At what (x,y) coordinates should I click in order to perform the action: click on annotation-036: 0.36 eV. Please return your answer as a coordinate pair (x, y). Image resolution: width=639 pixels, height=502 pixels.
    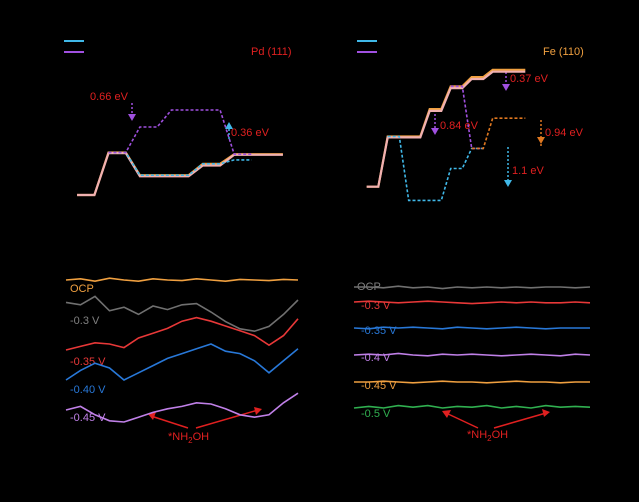
    Looking at the image, I should click on (250, 133).